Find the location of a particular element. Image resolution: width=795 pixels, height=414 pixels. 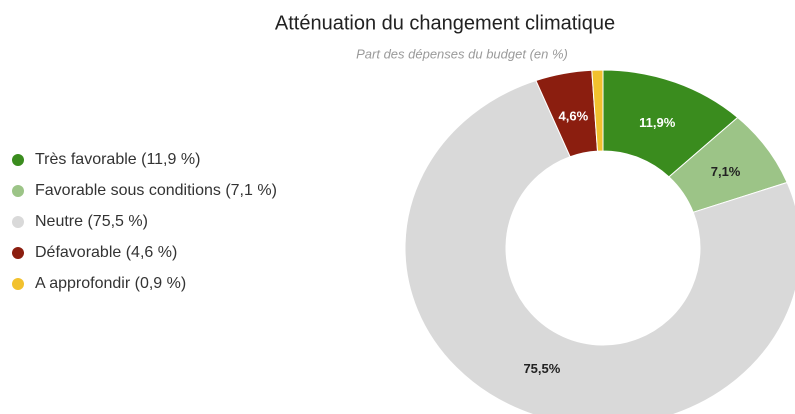

chart-title: Atténuation du changement climatique is located at coordinates (445, 23).